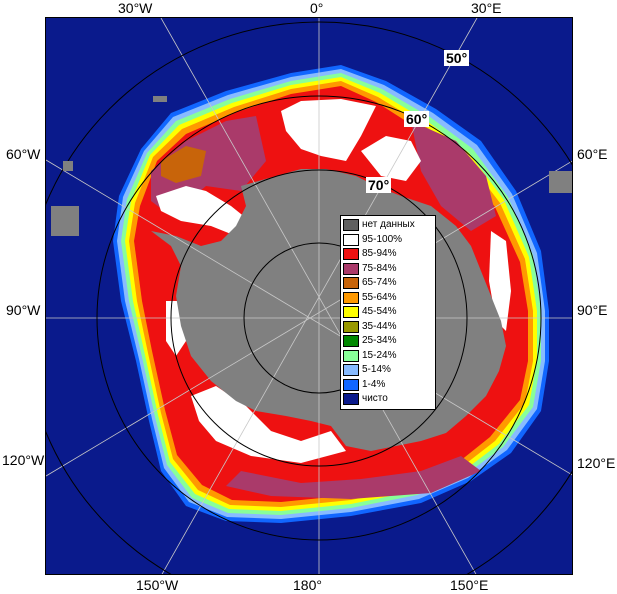  Describe the element at coordinates (206, 211) in the screenshot. I see `ice-95-100-weddell` at that location.